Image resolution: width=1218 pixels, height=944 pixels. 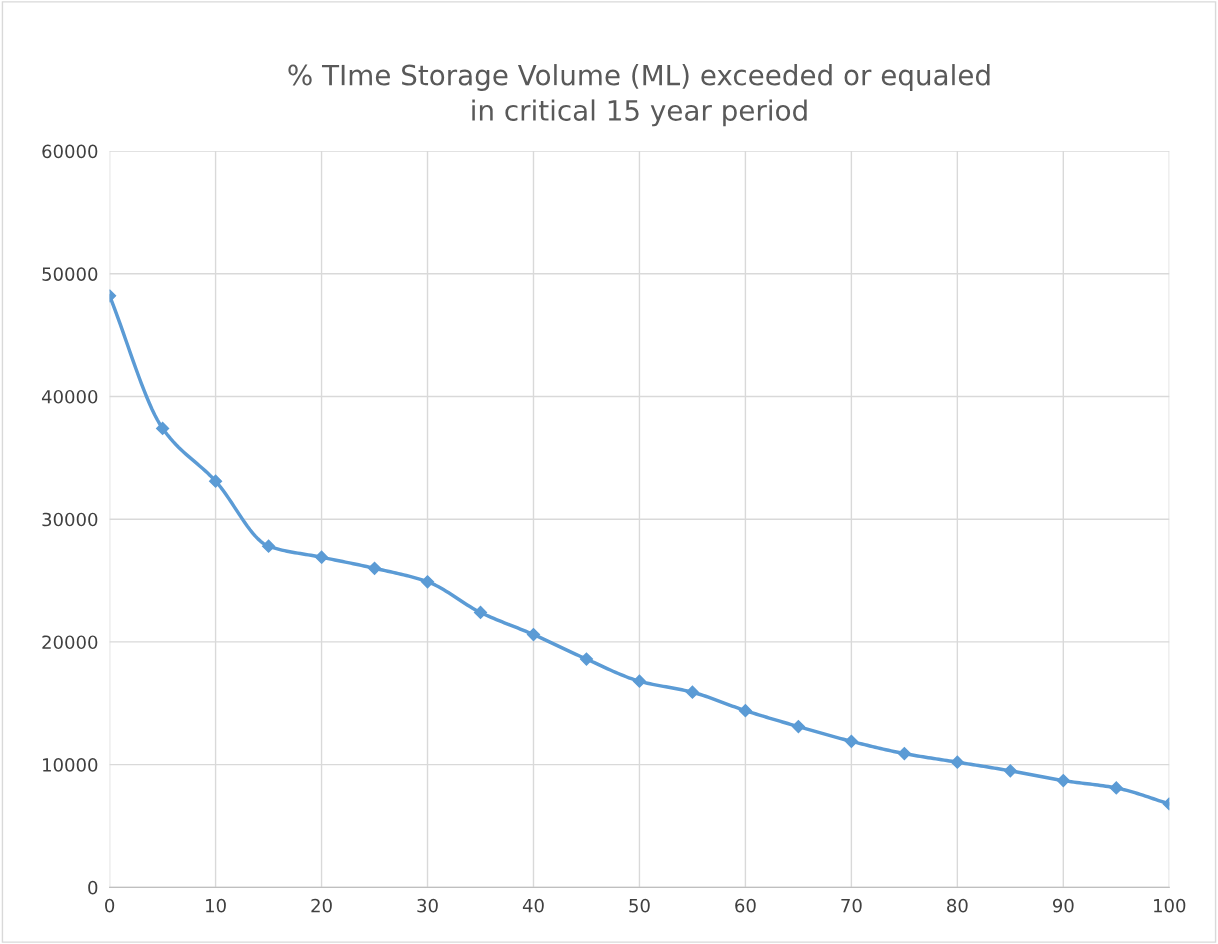 I want to click on x-tick-label: 30, so click(x=427, y=905).